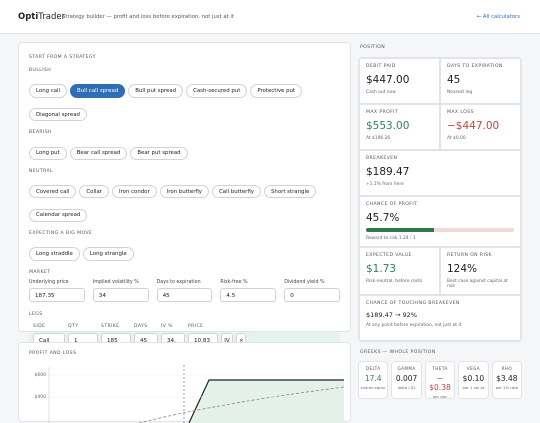  I want to click on position-title: POSITION, so click(373, 47).